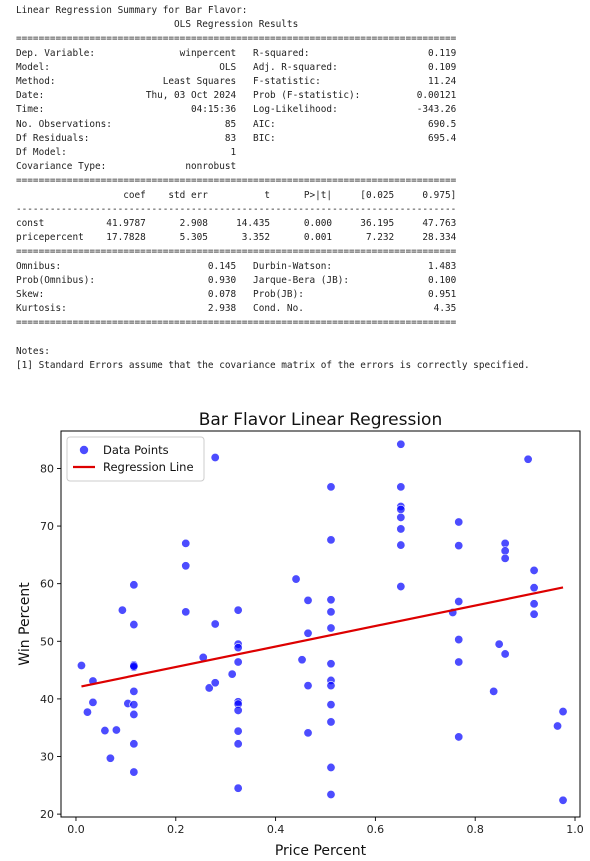 This screenshot has width=590, height=861. What do you see at coordinates (47, 699) in the screenshot?
I see `y-tick-label: 40` at bounding box center [47, 699].